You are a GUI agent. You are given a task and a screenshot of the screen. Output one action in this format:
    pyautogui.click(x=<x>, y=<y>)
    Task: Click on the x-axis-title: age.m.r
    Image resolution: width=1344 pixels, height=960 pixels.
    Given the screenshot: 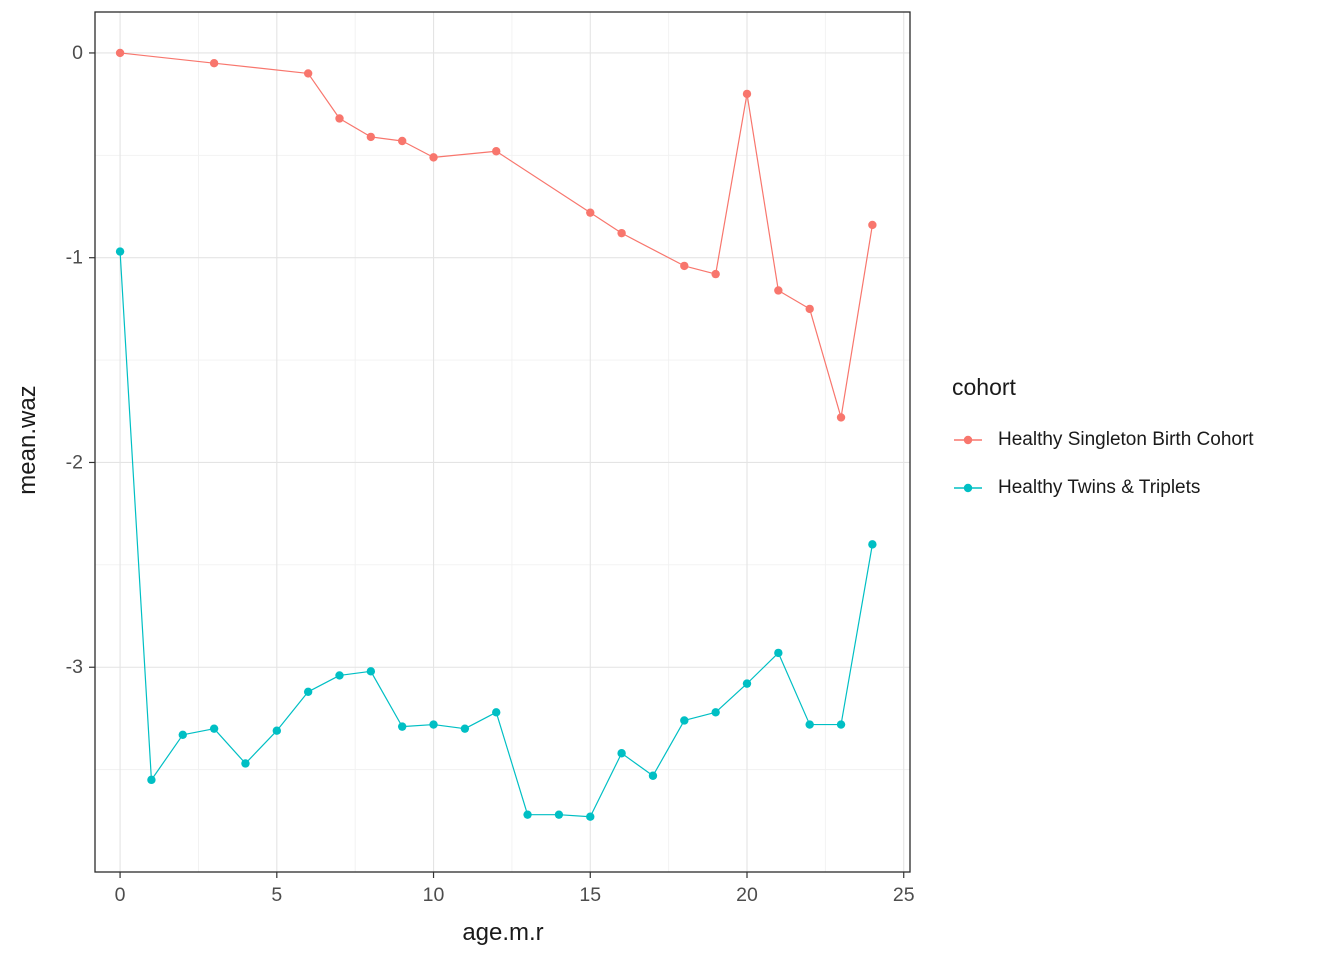 What is the action you would take?
    pyautogui.click(x=503, y=932)
    